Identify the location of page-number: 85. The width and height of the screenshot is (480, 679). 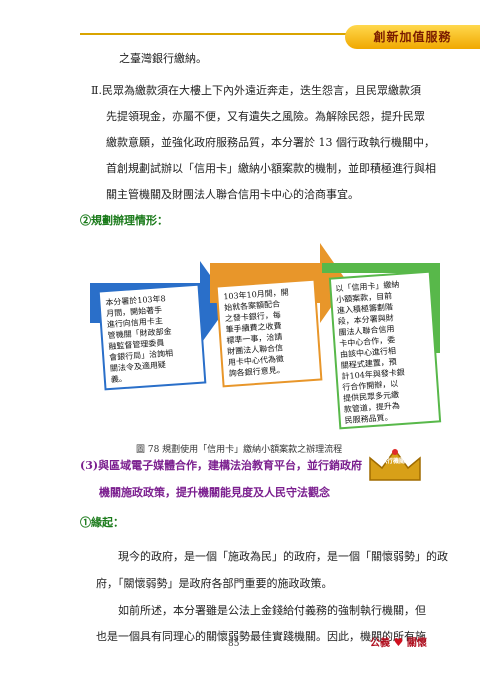
(234, 644).